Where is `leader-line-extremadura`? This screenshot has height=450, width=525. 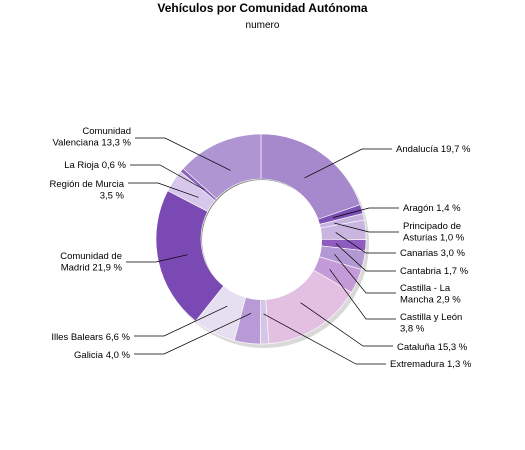
leader-line-extremadura is located at coordinates (324, 339).